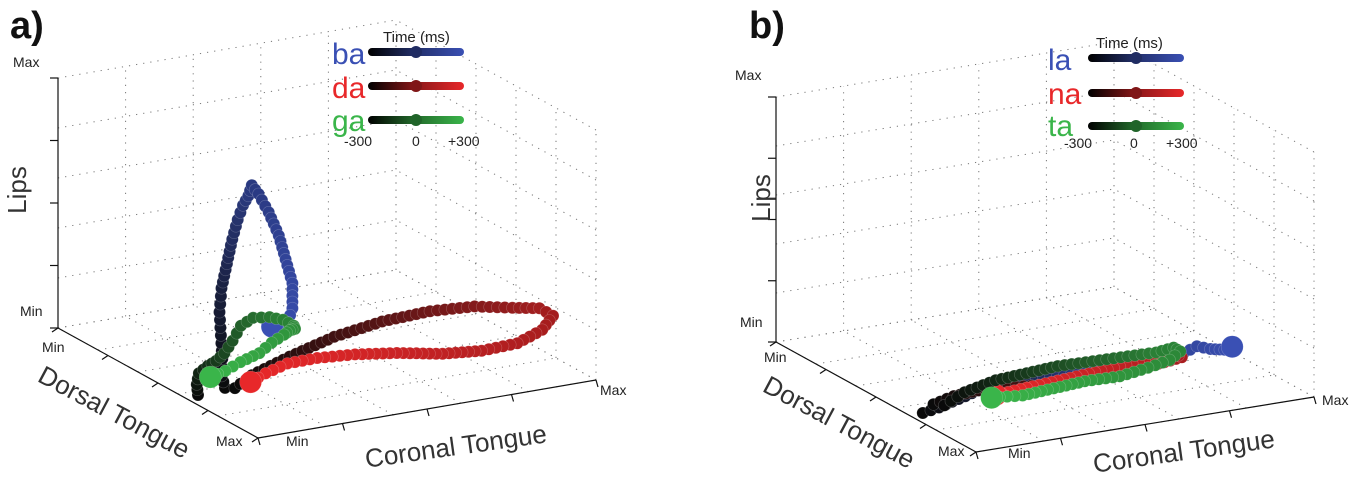 The width and height of the screenshot is (1368, 488). I want to click on panel-b-legend-title: Time (ms), so click(1129, 43).